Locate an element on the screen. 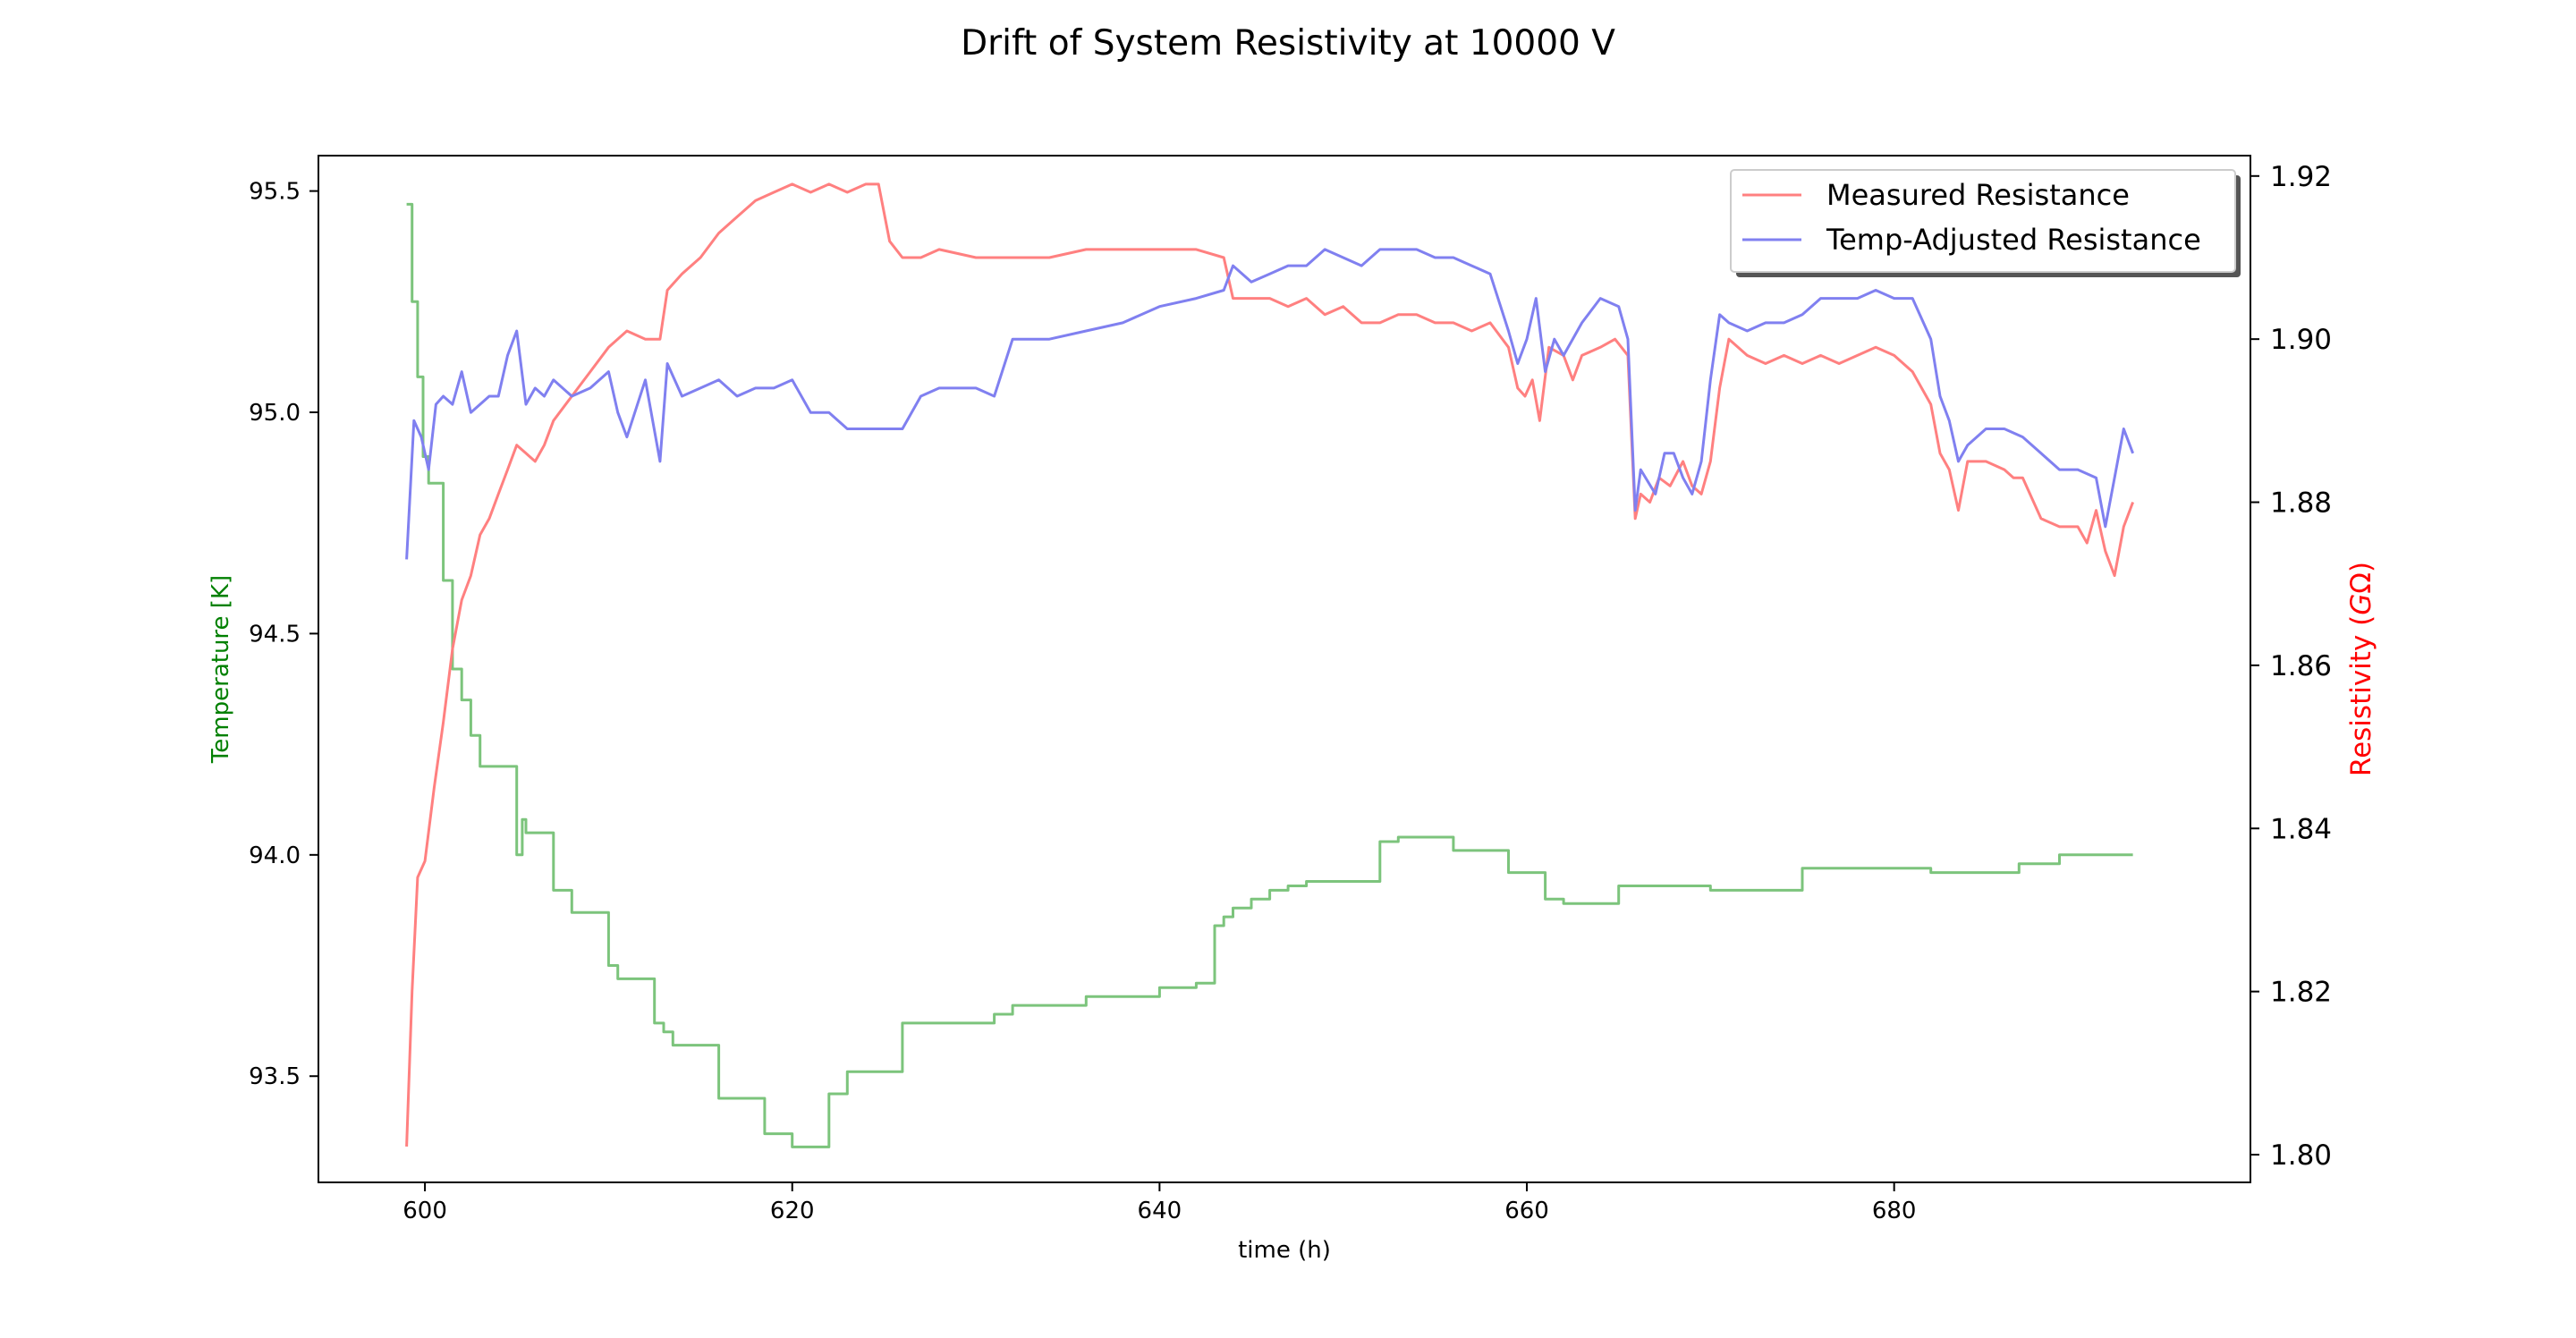 The image size is (2576, 1338). y-tick-label-right: 1.92 is located at coordinates (2301, 177).